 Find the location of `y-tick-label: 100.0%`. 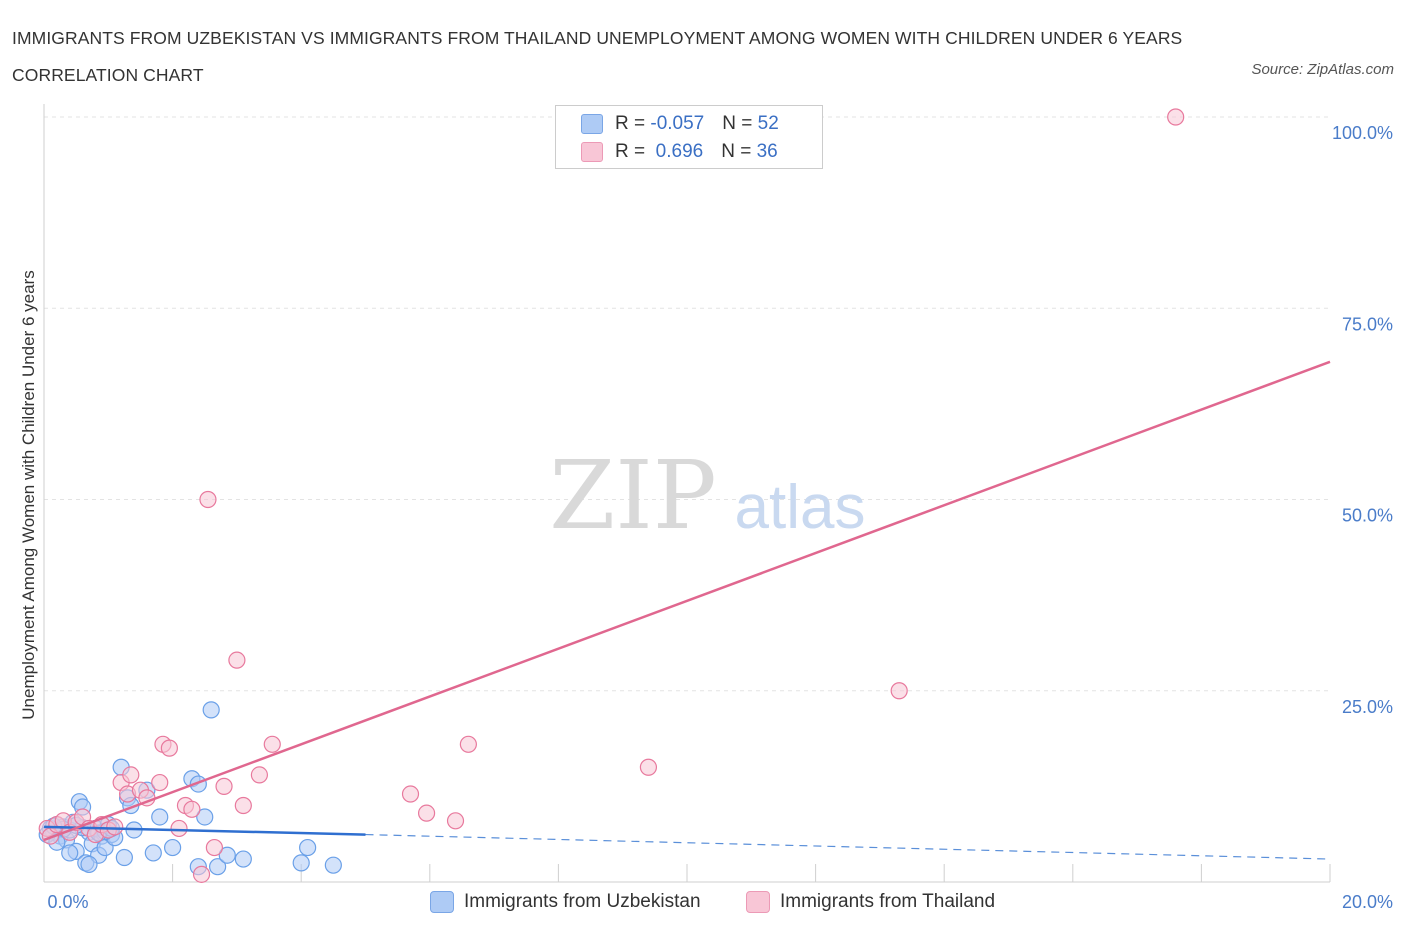

y-tick-label: 100.0% is located at coordinates (1362, 133).